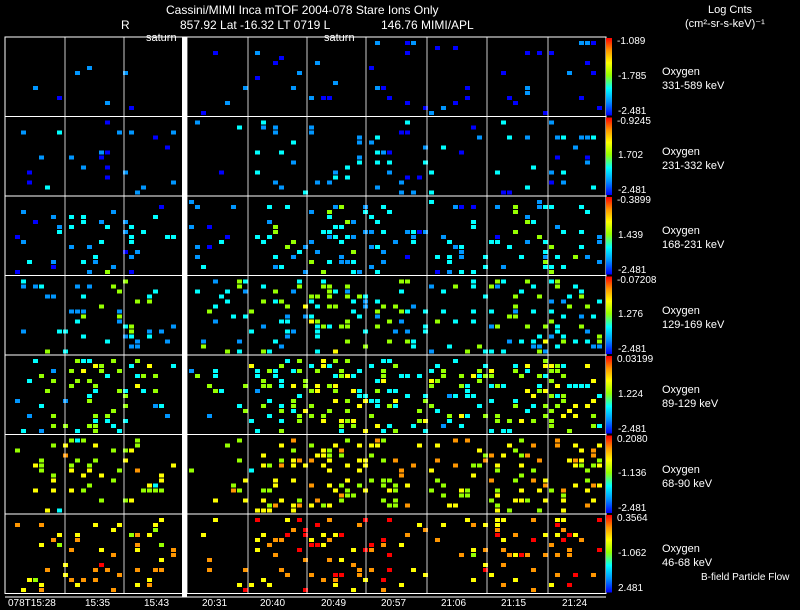 This screenshot has height=610, width=800. What do you see at coordinates (634, 121) in the screenshot?
I see `colorbar-max-label: -0.9245` at bounding box center [634, 121].